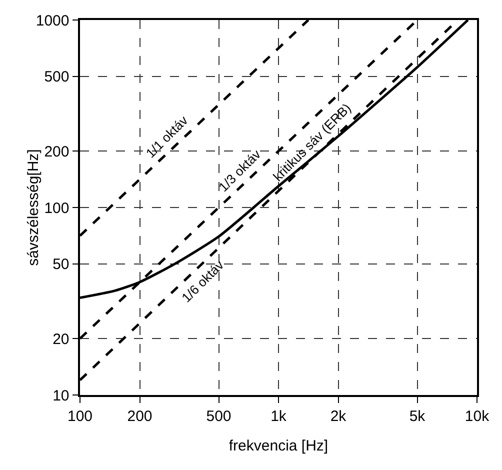 The image size is (502, 470). I want to click on y-tick-label: 1000, so click(53, 21).